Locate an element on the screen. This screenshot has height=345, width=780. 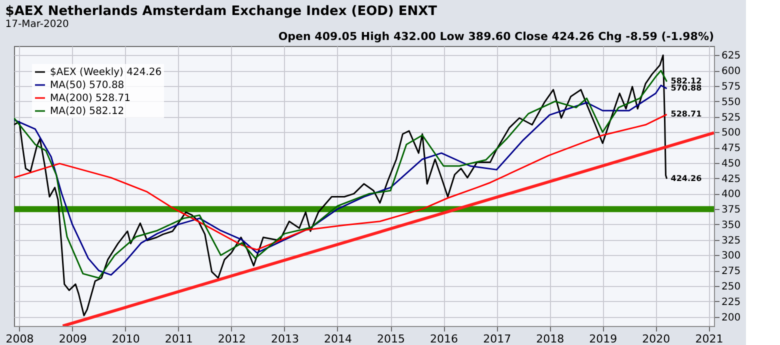
x-tick-label: 2015 is located at coordinates (391, 338).